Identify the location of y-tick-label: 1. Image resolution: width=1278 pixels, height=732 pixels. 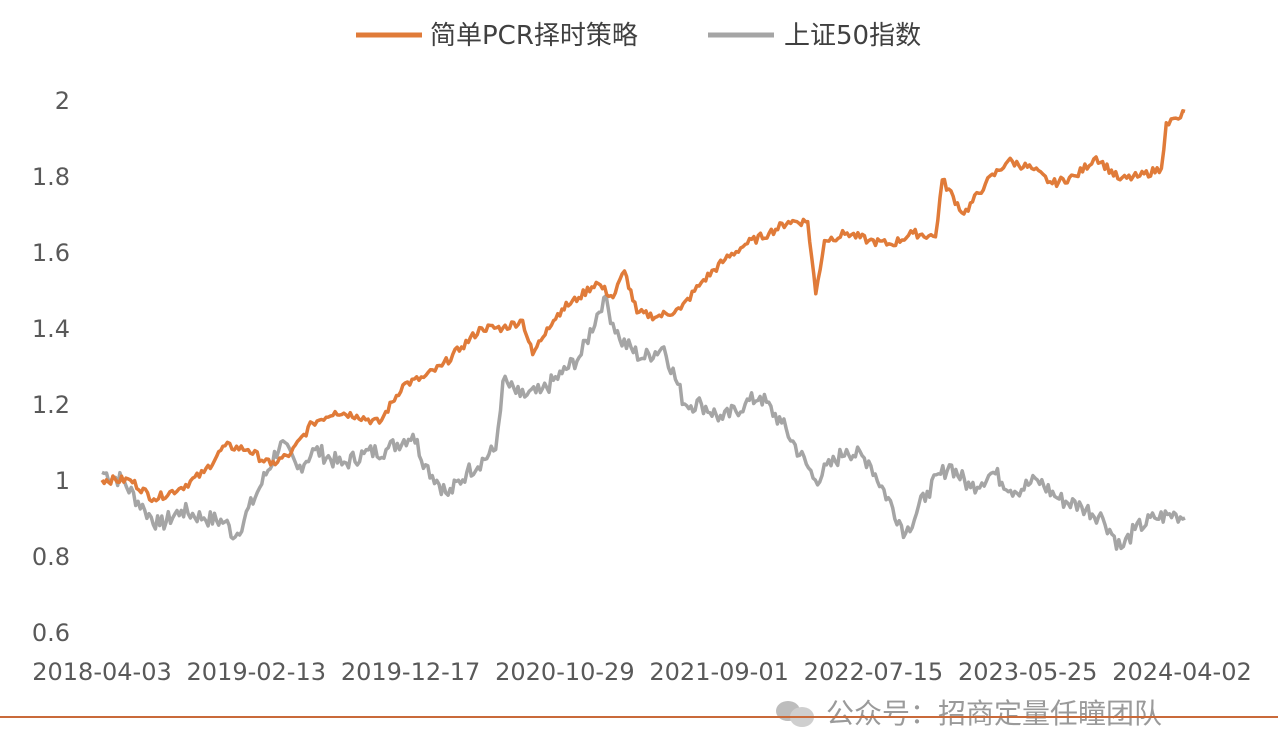
(62, 481).